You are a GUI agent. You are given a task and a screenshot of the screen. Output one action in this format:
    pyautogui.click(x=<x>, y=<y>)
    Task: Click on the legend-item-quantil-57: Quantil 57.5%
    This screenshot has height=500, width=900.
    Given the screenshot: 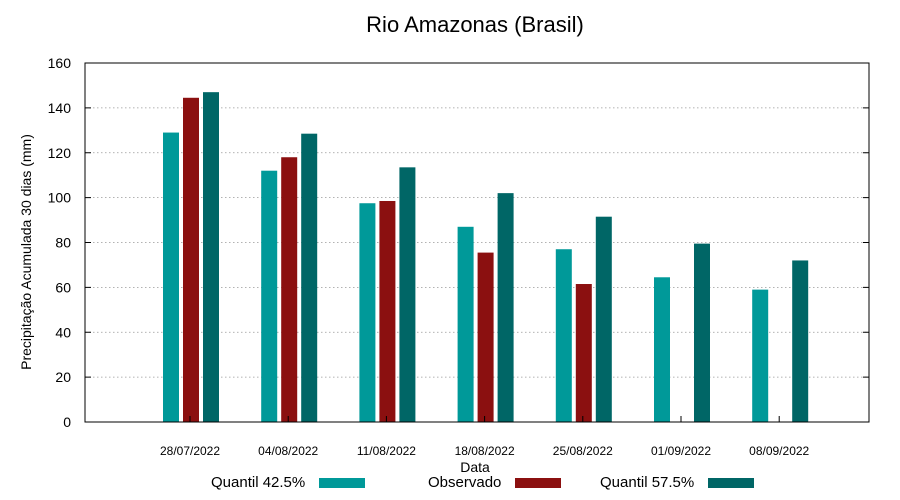 What is the action you would take?
    pyautogui.click(x=677, y=482)
    